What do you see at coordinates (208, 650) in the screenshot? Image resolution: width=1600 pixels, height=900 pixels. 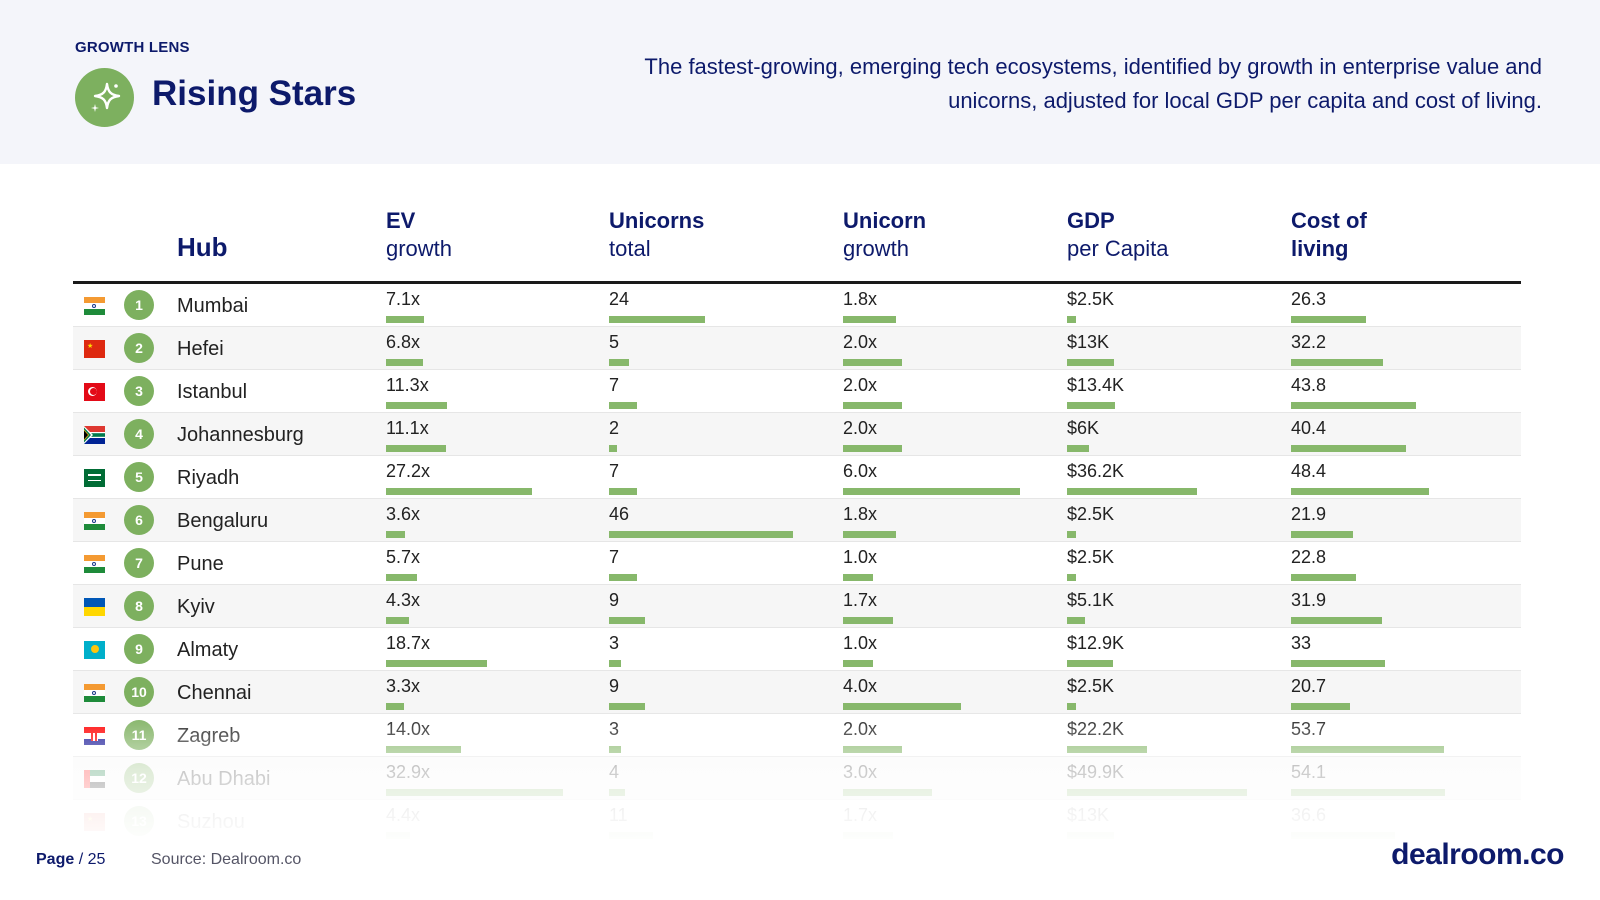 I see `hub-name: Almaty` at bounding box center [208, 650].